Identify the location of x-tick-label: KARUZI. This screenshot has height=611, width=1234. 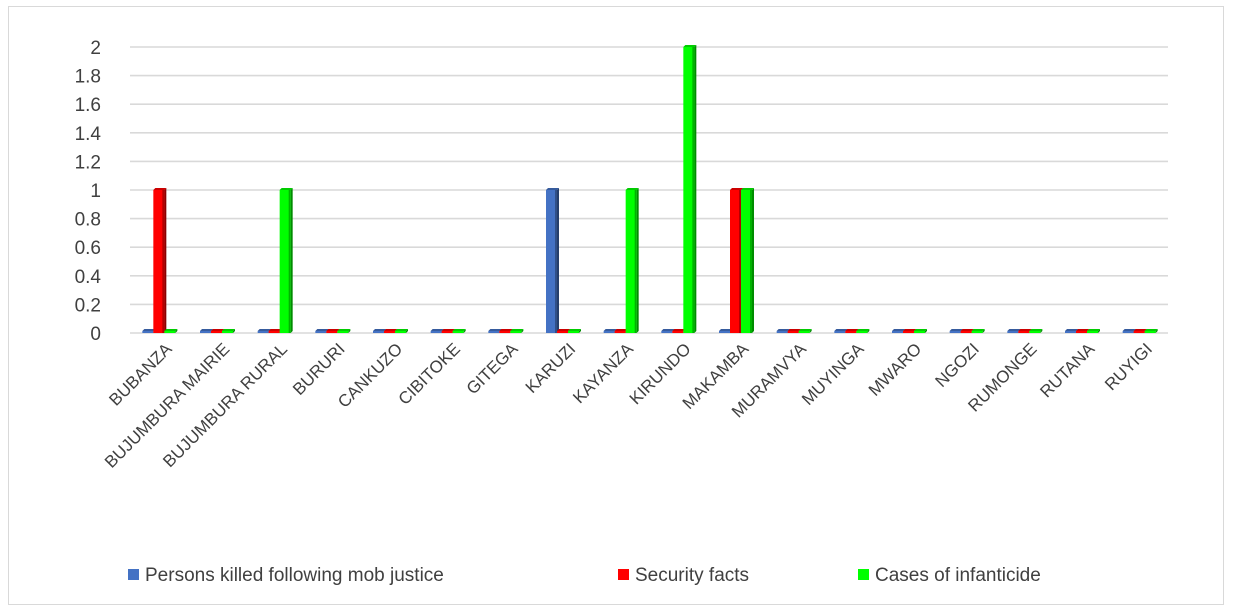
(551, 368).